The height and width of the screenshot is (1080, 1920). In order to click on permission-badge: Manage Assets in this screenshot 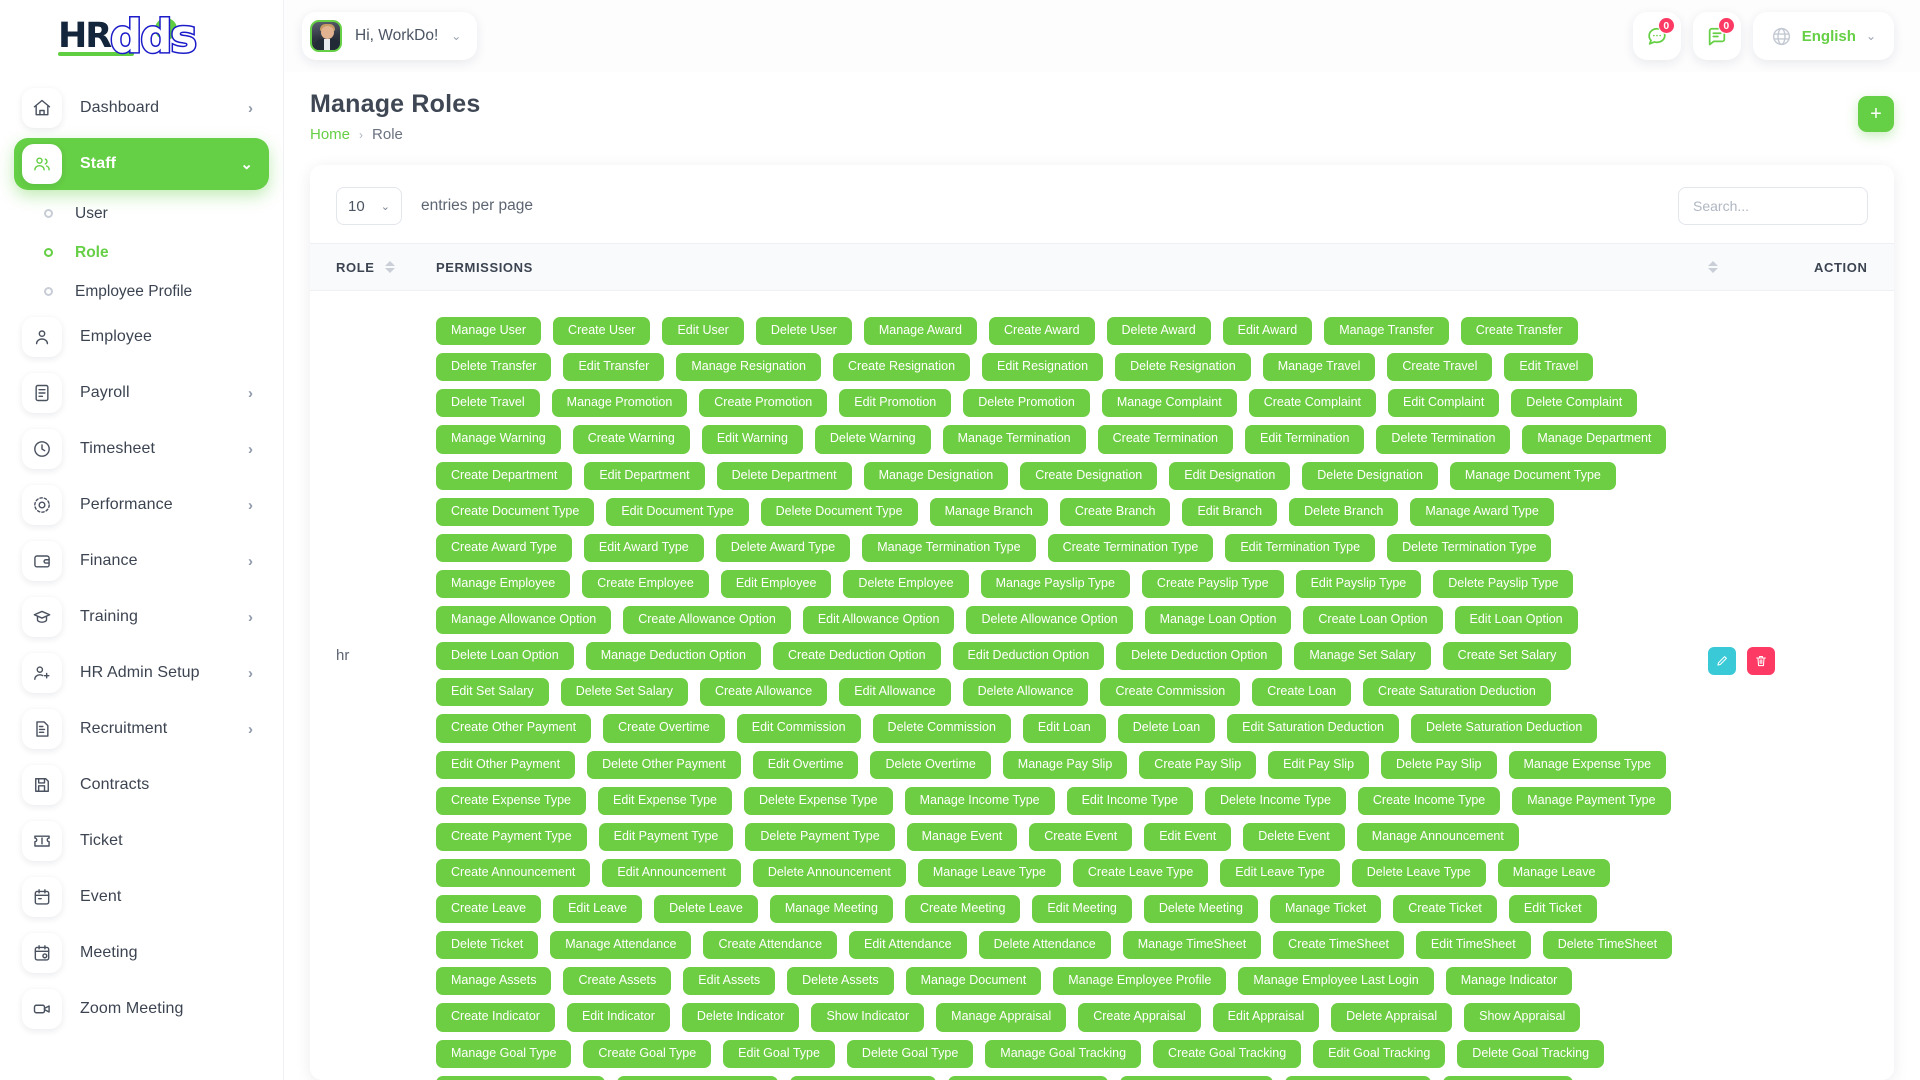, I will do `click(494, 981)`.